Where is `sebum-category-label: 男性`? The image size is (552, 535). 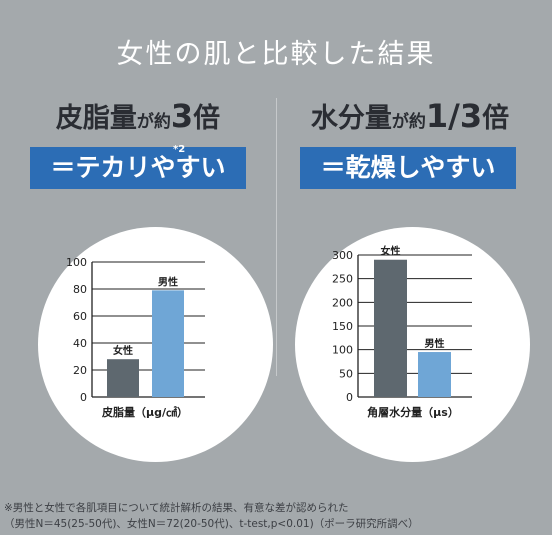
sebum-category-label: 男性 is located at coordinates (168, 281).